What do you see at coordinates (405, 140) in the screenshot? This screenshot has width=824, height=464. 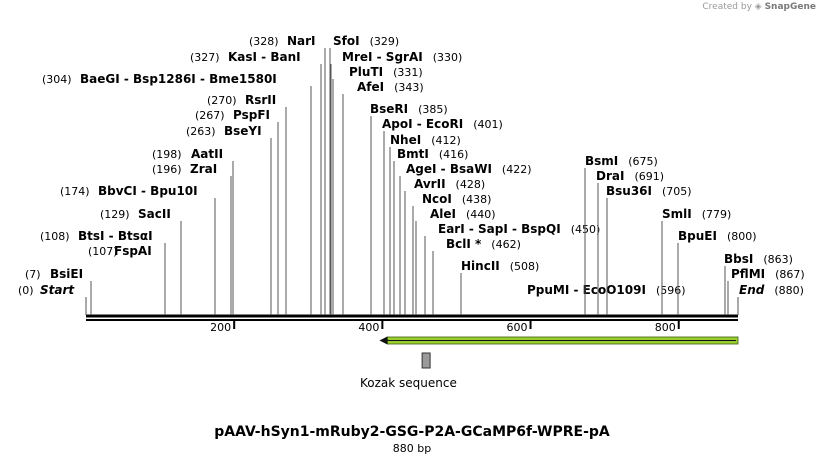 I see `site-label: NheI` at bounding box center [405, 140].